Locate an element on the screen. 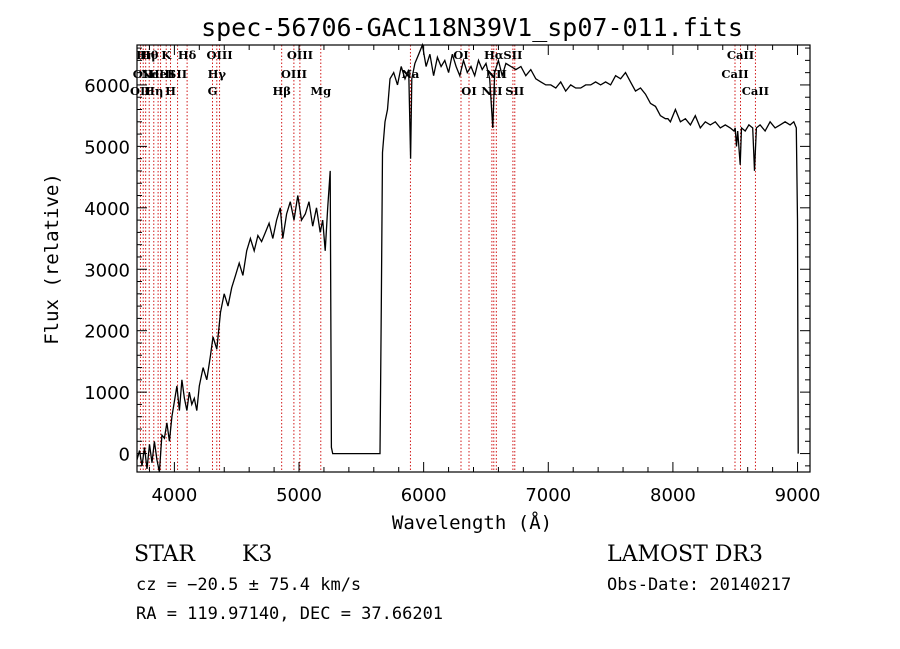 The width and height of the screenshot is (900, 649). x-axis-label: Wavelength (Å) is located at coordinates (472, 522).